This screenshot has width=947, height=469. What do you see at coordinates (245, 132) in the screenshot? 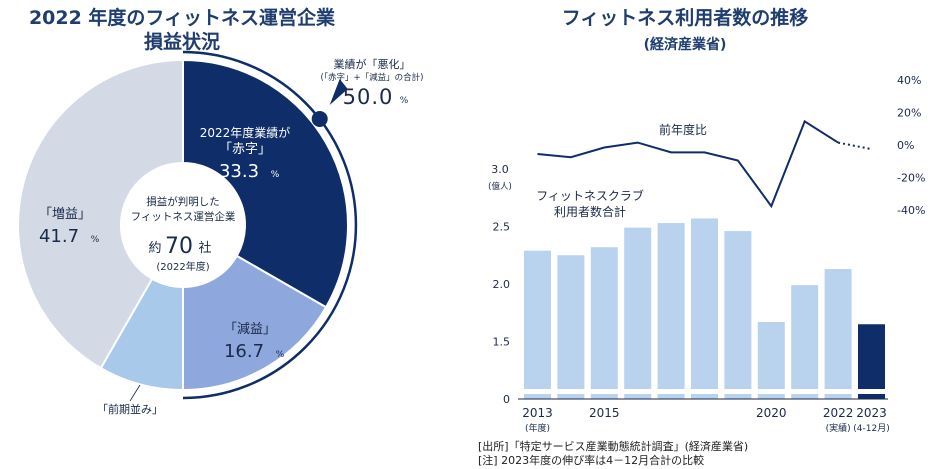
I see `slice-label-line1-0: 2022年度業績が` at bounding box center [245, 132].